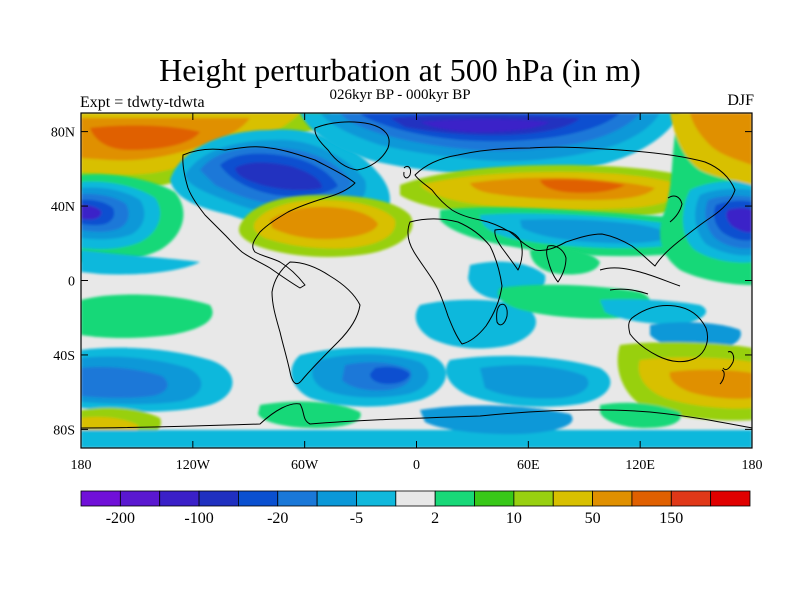 This screenshot has height=600, width=800. What do you see at coordinates (415, 508) in the screenshot?
I see `colorbar: -200 -100 -20 -5 2 10 50 150` at bounding box center [415, 508].